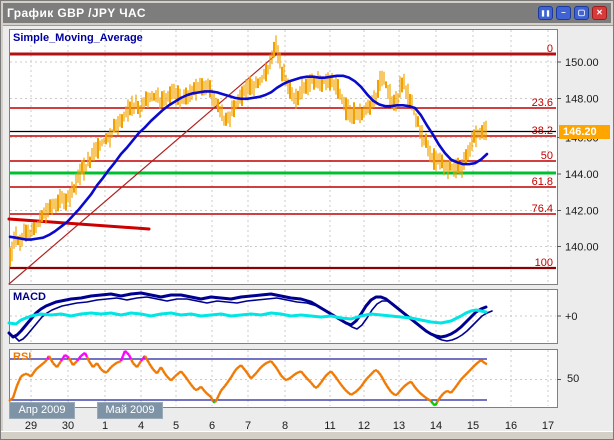 This screenshot has width=614, height=440. I want to click on pause-icon: ❚❚, so click(545, 14).